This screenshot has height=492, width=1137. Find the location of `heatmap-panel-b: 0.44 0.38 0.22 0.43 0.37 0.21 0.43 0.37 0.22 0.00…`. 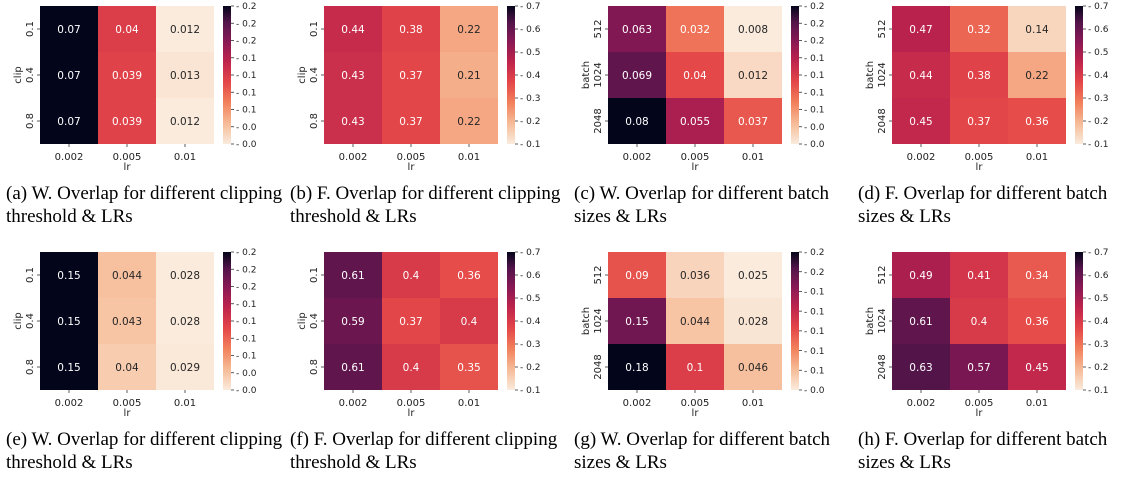

heatmap-panel-b: 0.44 0.38 0.22 0.43 0.37 0.21 0.43 0.37 0.22 0.00… is located at coordinates (426, 123).